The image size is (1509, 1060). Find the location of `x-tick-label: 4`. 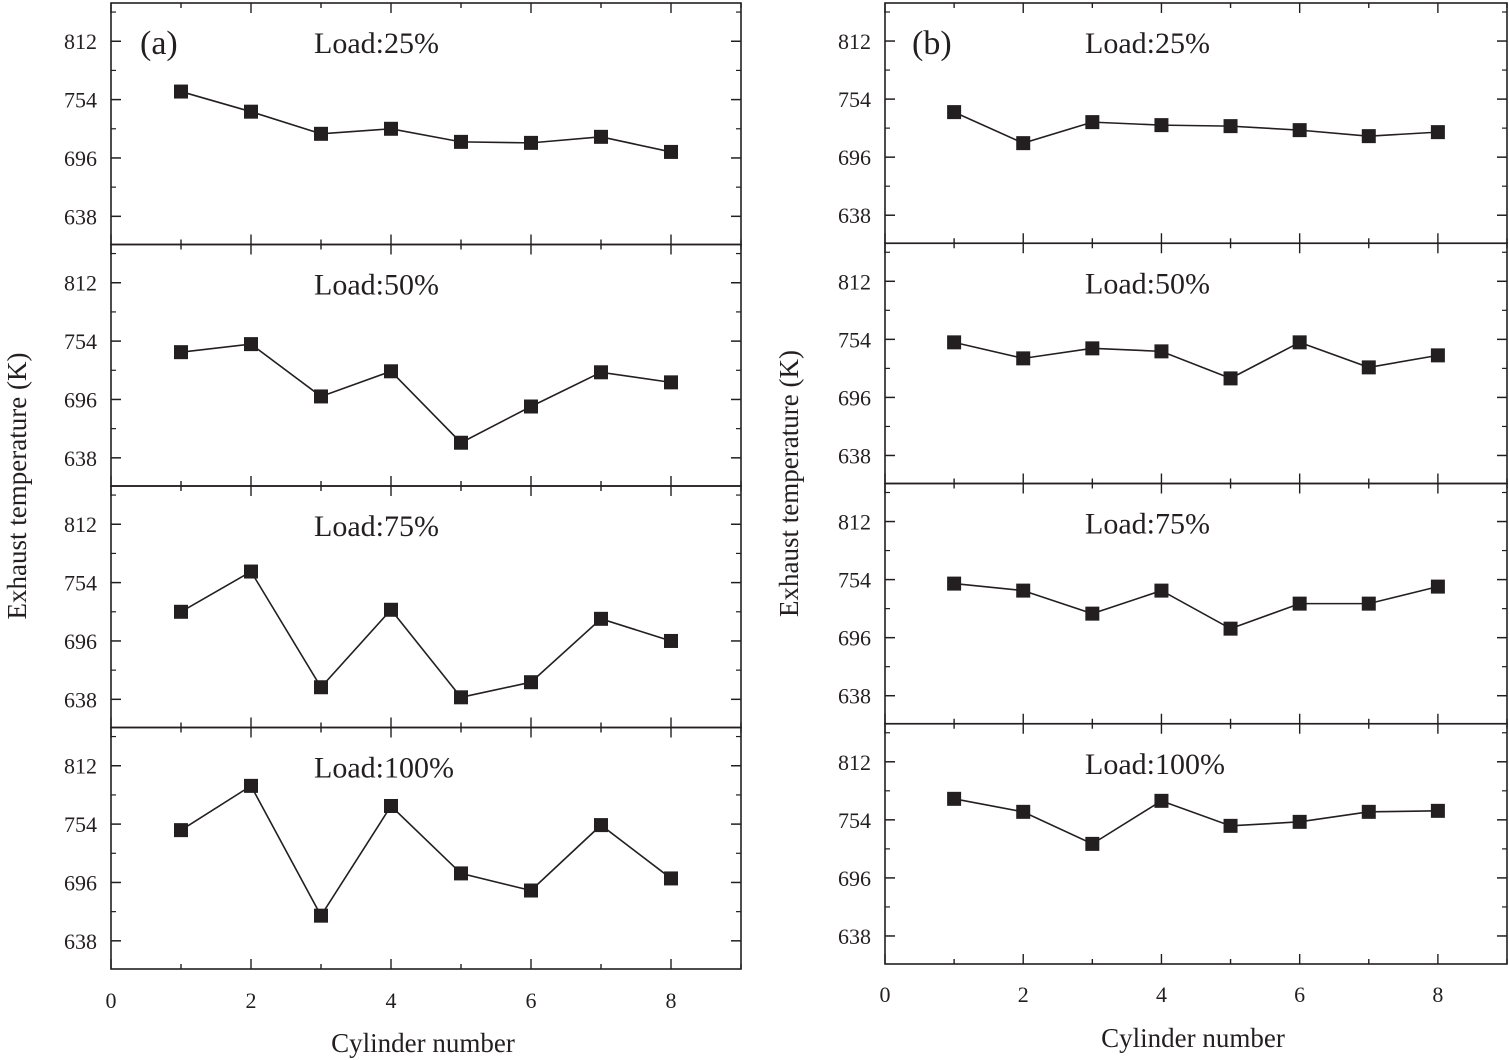

x-tick-label: 4 is located at coordinates (1161, 994).